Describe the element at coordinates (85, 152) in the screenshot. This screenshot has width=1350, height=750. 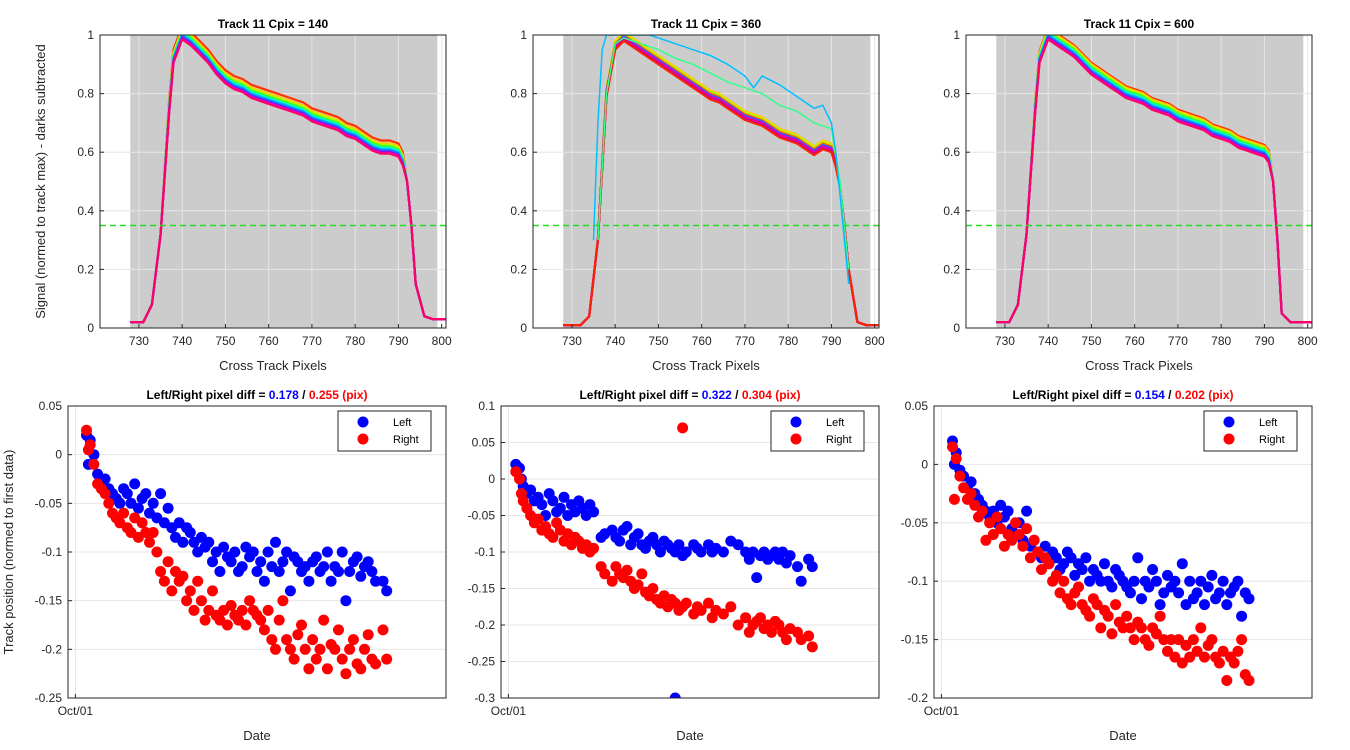
I see `y-tick-label: 0.6` at that location.